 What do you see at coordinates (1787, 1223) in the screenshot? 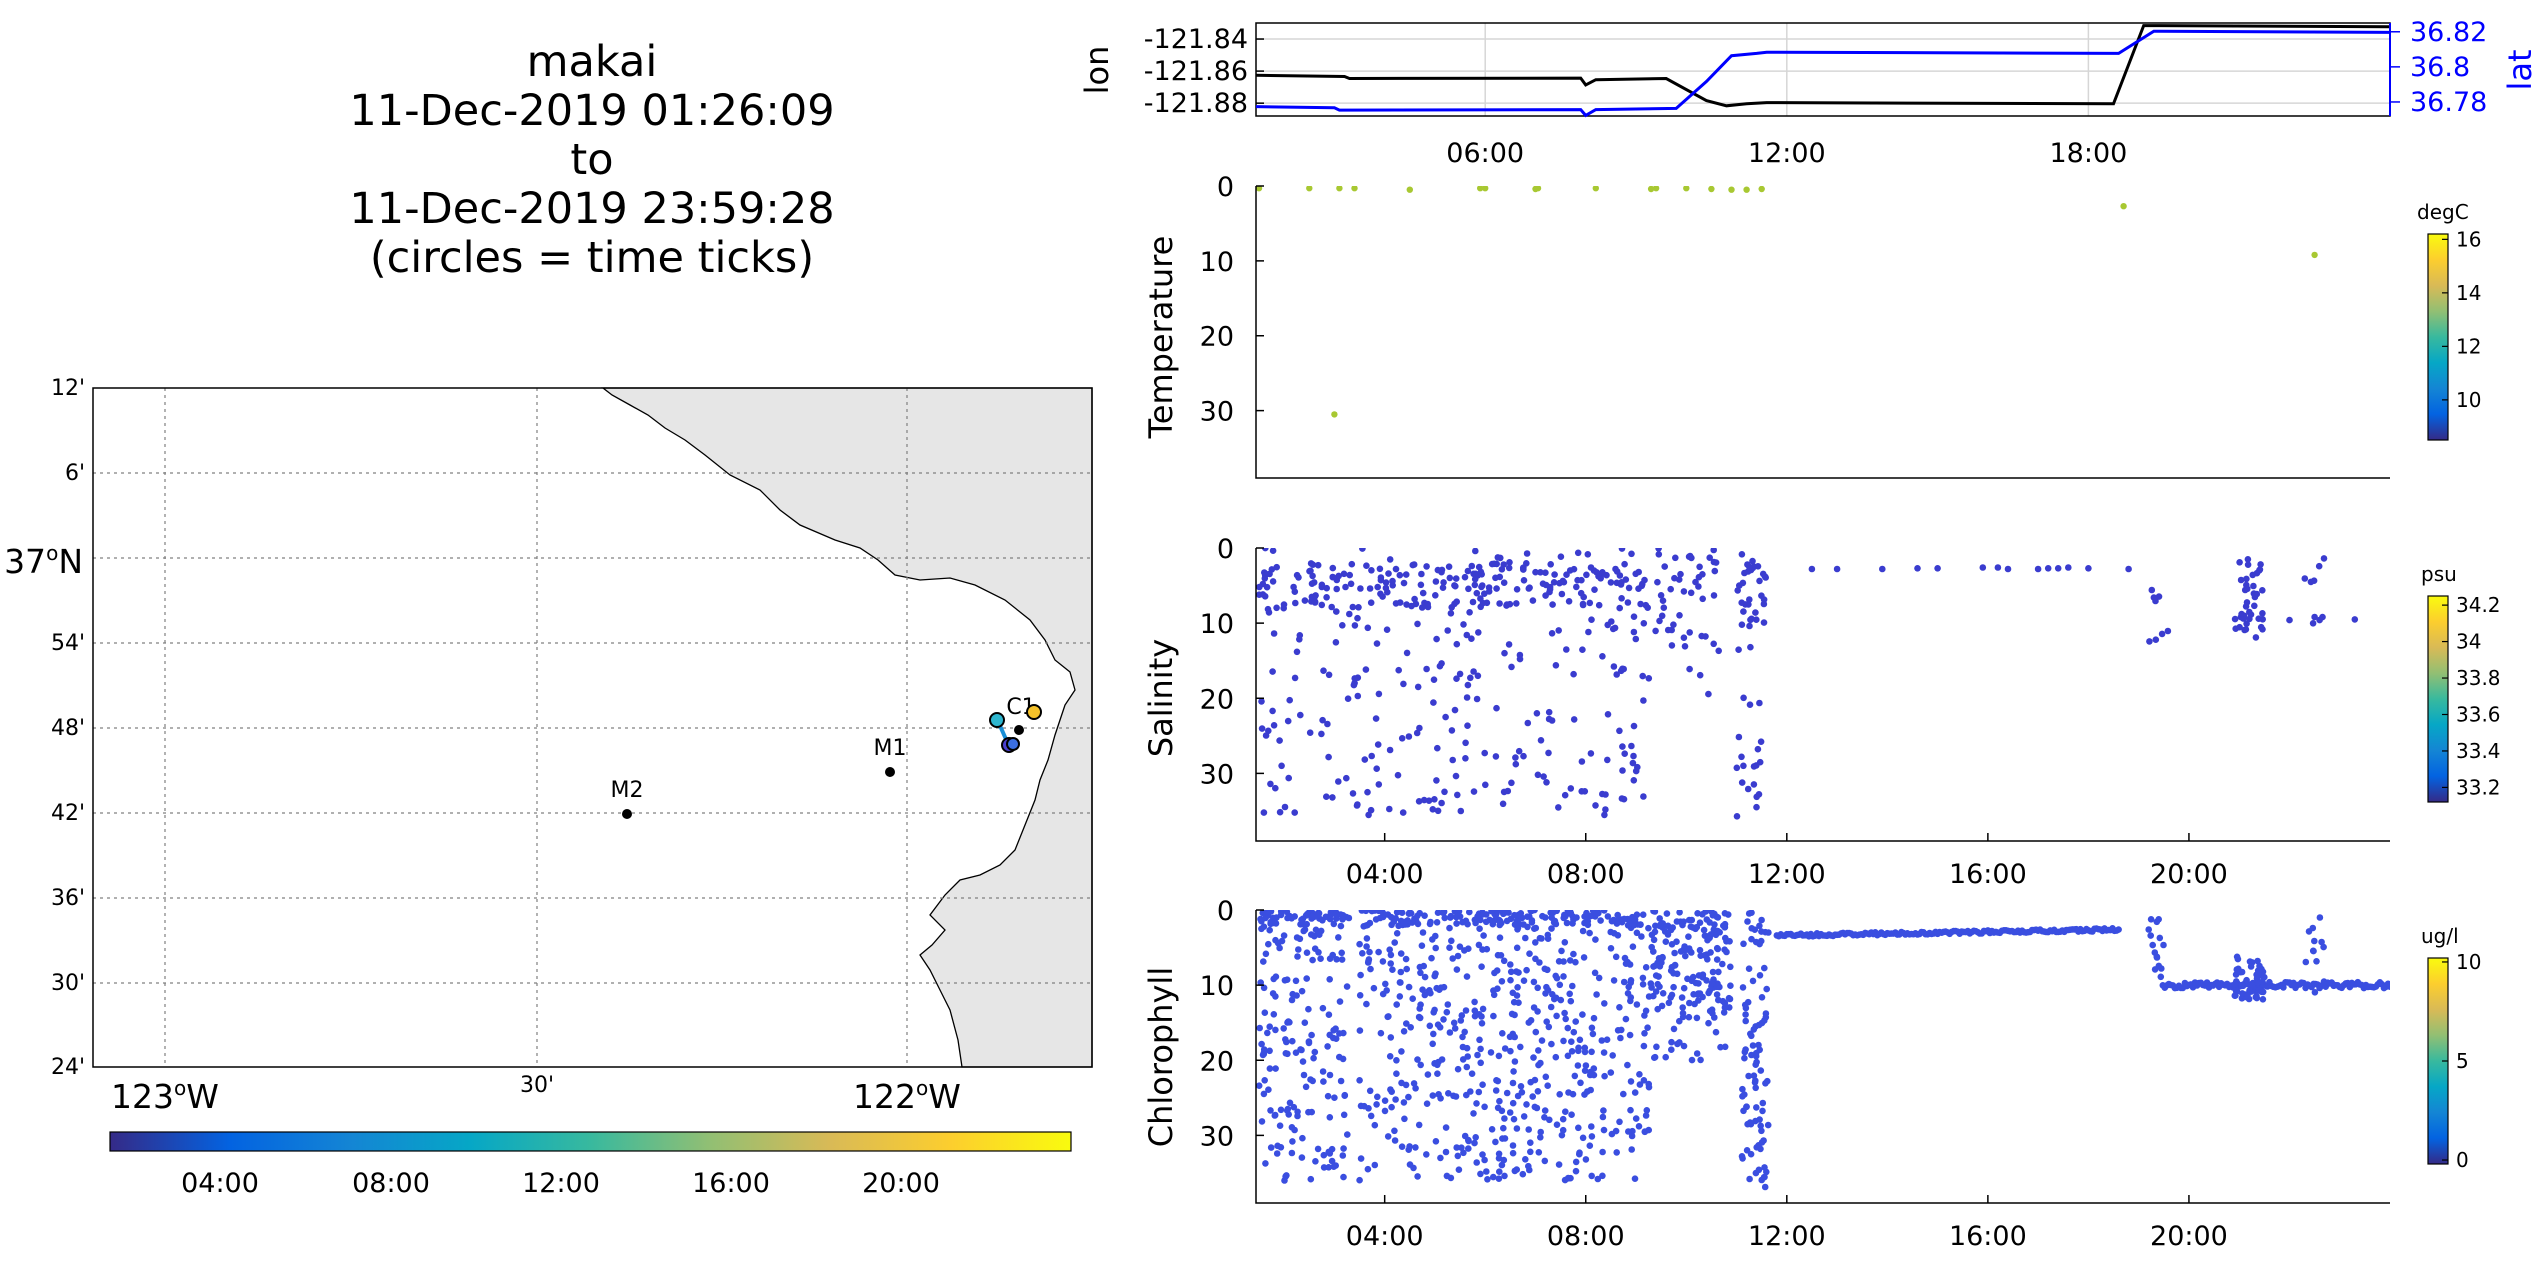
I see `chlorophyll-x-ticks: 04:00 08:00 12:00 16:00 20:00` at bounding box center [1787, 1223].